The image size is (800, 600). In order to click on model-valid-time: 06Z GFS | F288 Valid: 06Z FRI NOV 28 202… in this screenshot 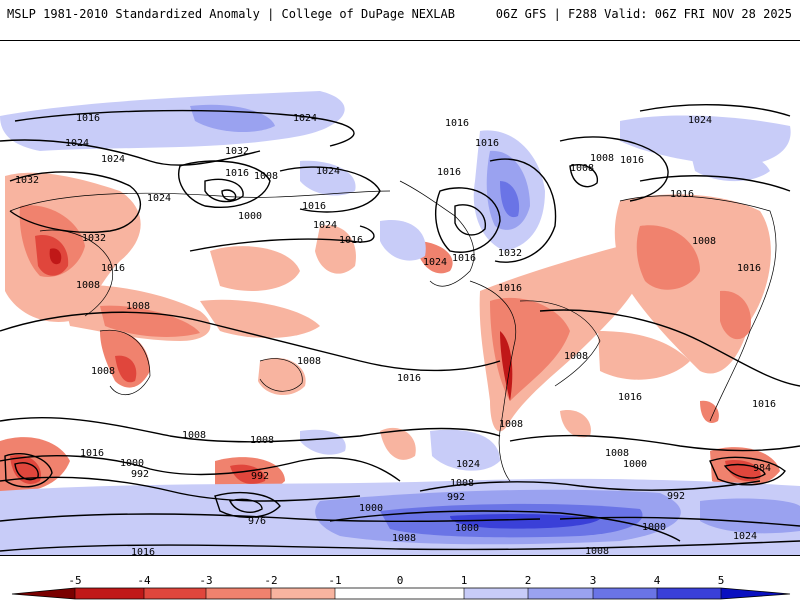, I will do `click(643, 14)`.